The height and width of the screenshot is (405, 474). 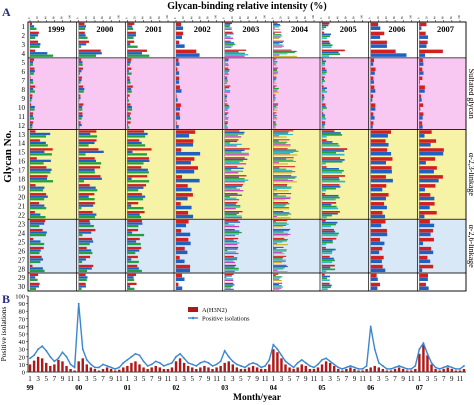 What do you see at coordinates (128, 95) in the screenshot?
I see `bar-2001-g9-s1` at bounding box center [128, 95].